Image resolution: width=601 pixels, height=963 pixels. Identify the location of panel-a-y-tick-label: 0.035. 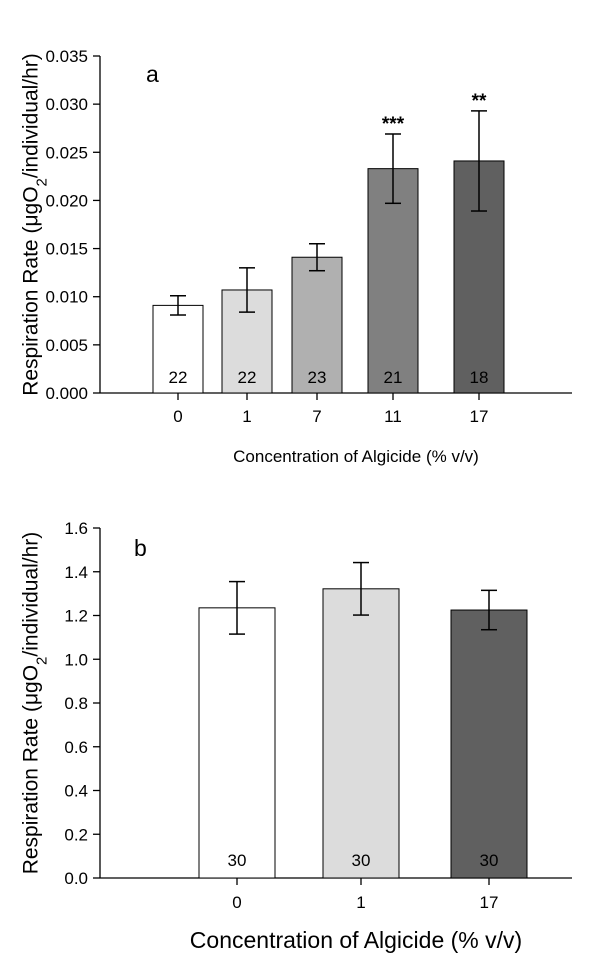
(66, 56).